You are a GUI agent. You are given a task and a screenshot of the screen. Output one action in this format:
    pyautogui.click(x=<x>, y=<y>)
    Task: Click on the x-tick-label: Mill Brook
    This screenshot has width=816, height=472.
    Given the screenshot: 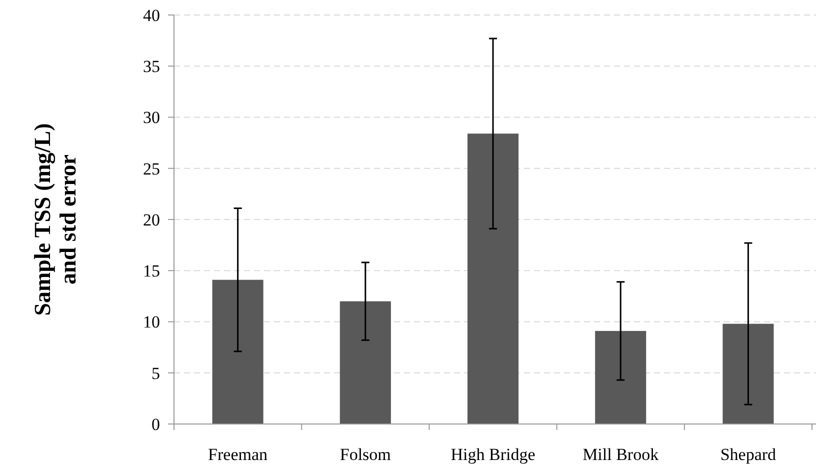 What is the action you would take?
    pyautogui.click(x=621, y=454)
    